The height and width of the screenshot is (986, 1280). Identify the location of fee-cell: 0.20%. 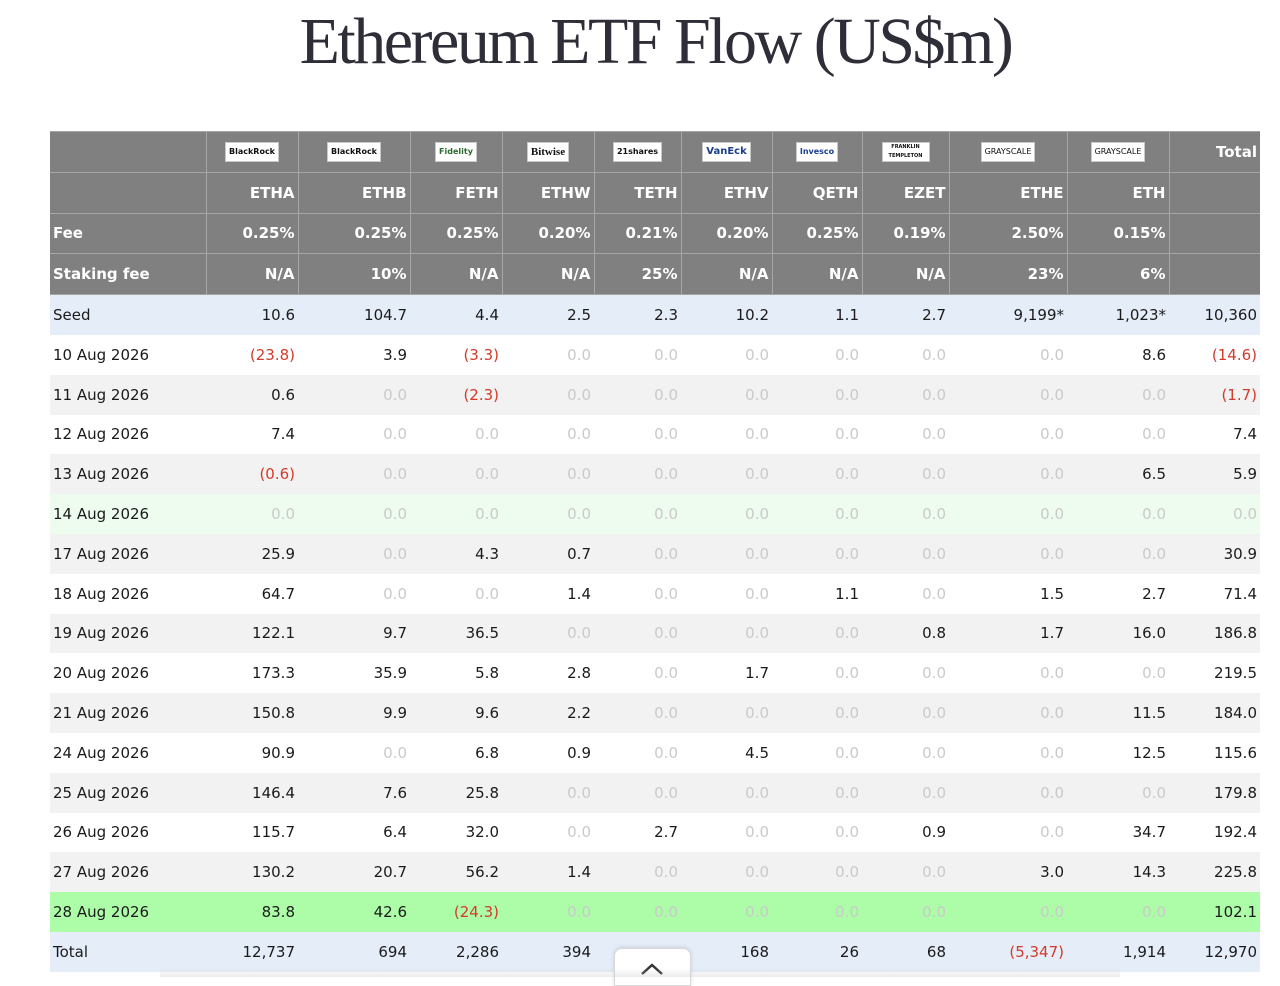
(548, 234).